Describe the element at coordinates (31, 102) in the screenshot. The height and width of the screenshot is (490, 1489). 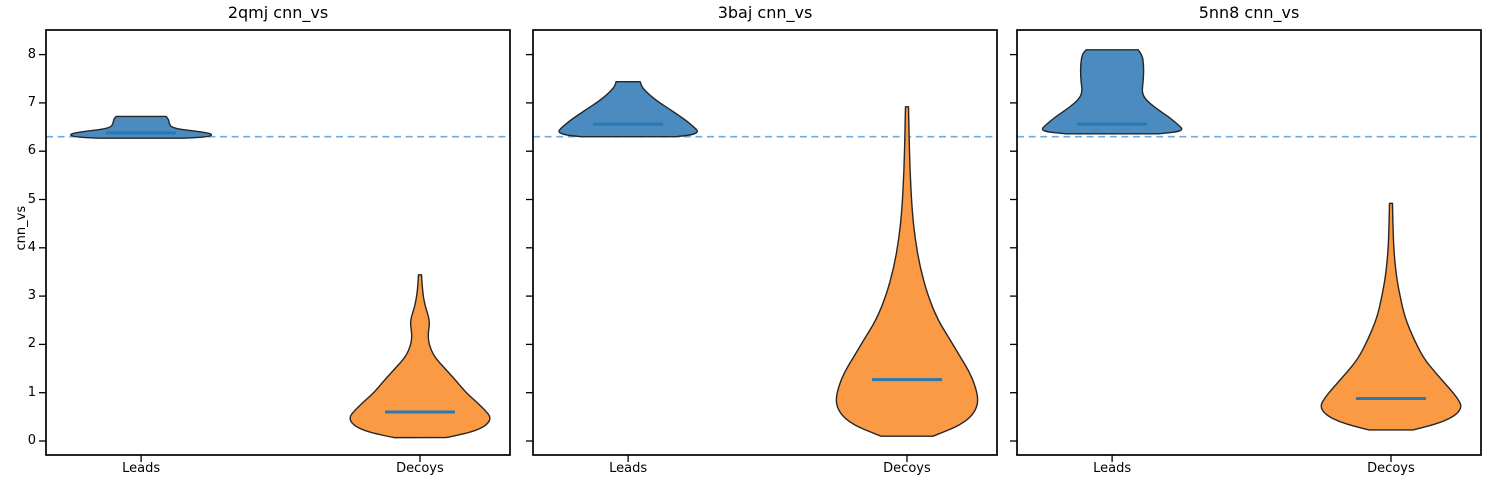
I see `y-tick-label: 7` at that location.